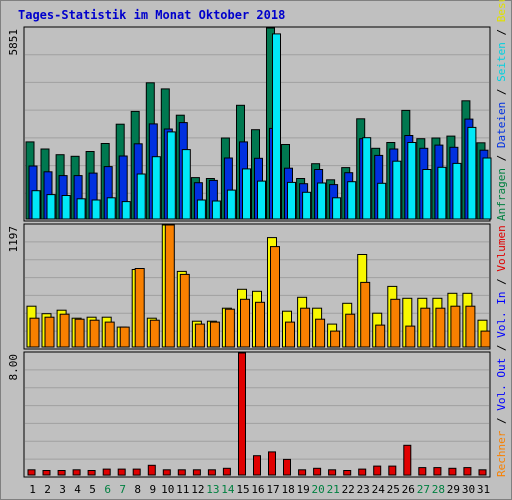 This screenshot has width=512, height=500. What do you see at coordinates (483, 489) in the screenshot?
I see `x-tick-label: 31` at bounding box center [483, 489].